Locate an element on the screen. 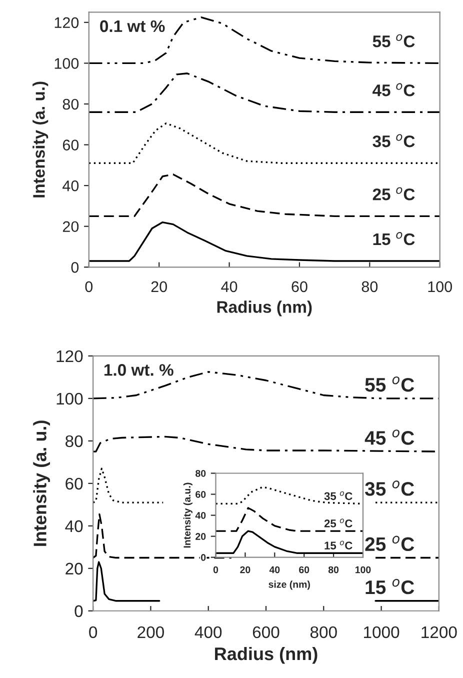 The width and height of the screenshot is (463, 678). x-axis-title: size (nm) is located at coordinates (289, 585).